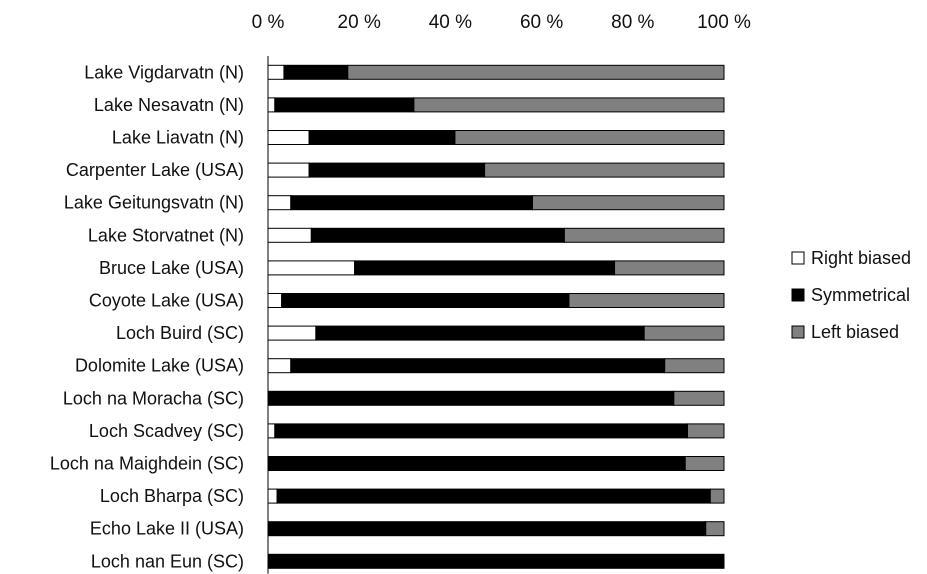  What do you see at coordinates (541, 22) in the screenshot?
I see `x-tick-label: 60 %` at bounding box center [541, 22].